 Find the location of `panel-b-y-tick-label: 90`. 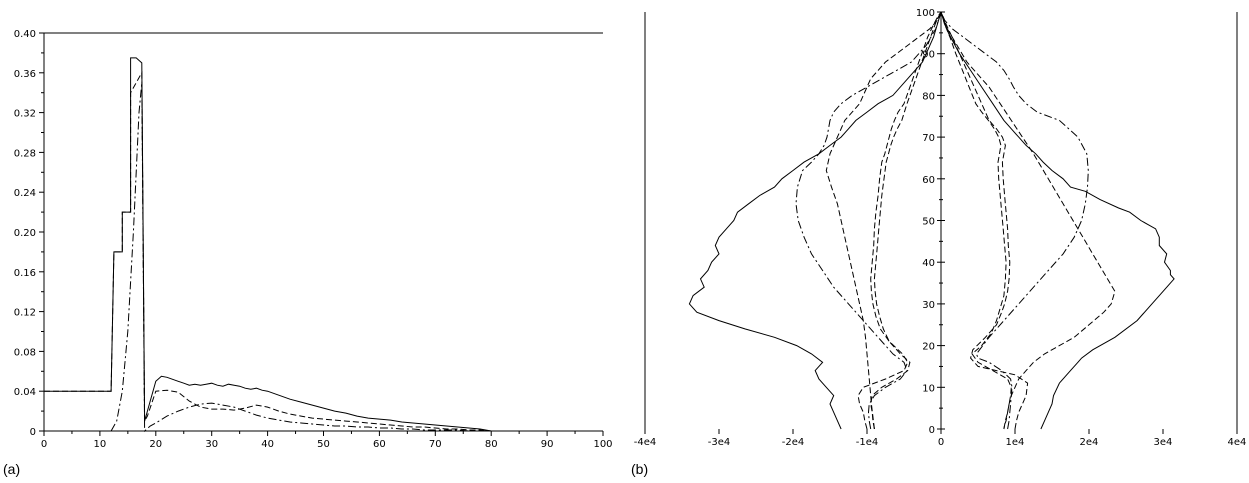

panel-b-y-tick-label: 90 is located at coordinates (928, 55).